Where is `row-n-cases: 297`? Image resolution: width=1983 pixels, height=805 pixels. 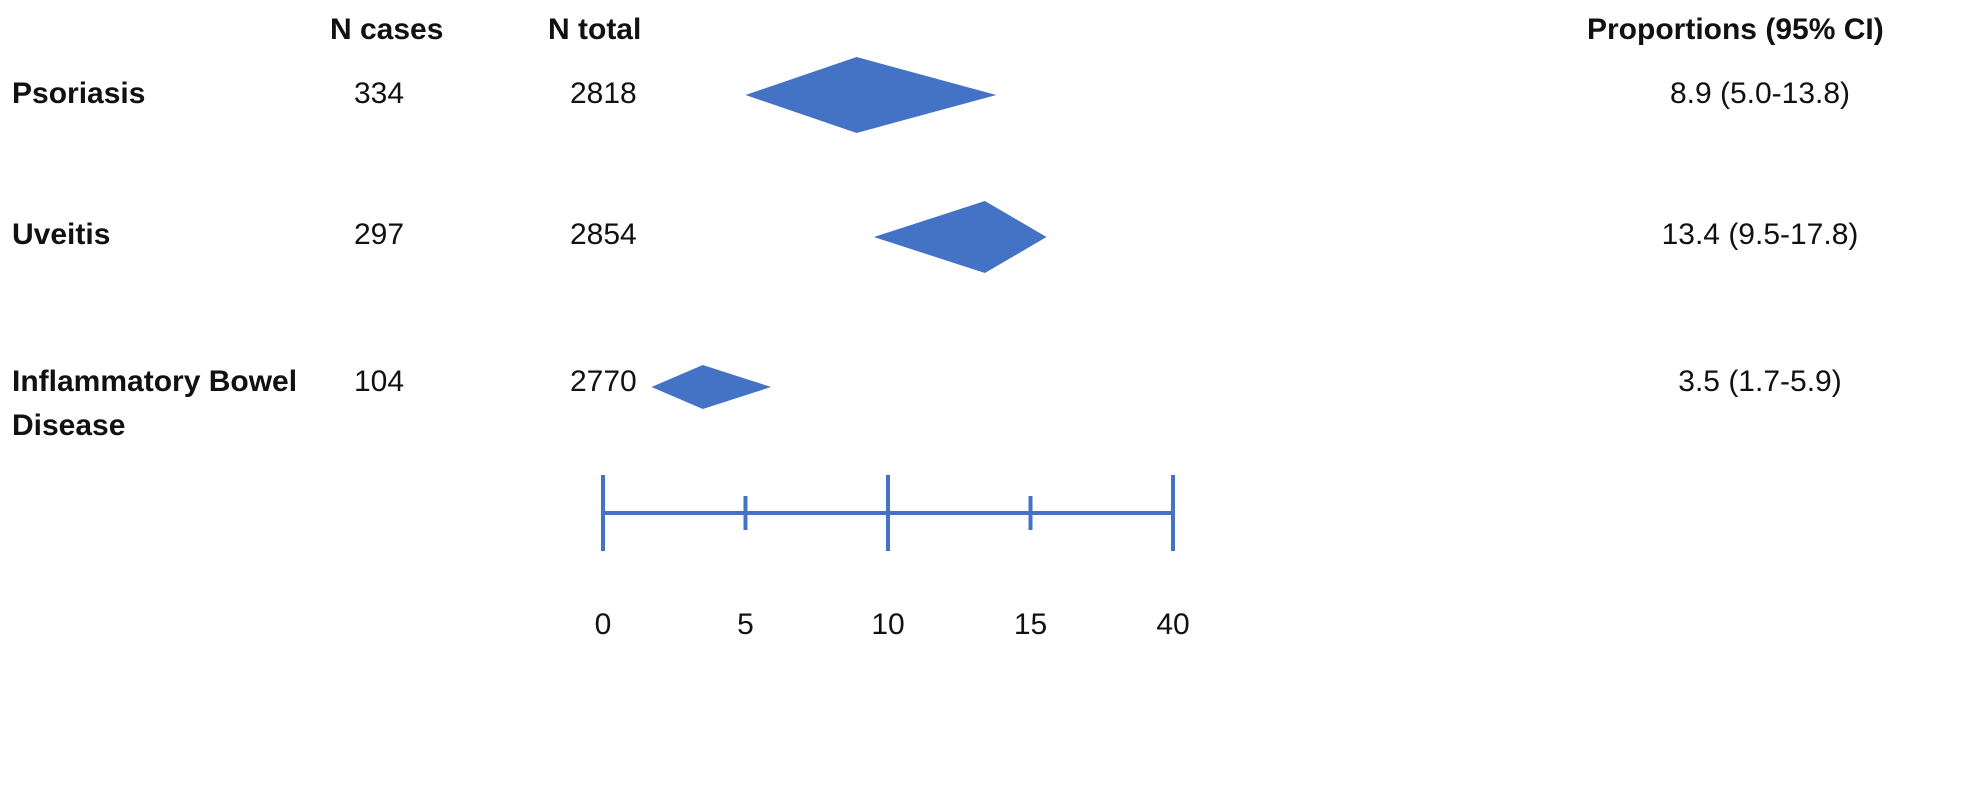 row-n-cases: 297 is located at coordinates (379, 234).